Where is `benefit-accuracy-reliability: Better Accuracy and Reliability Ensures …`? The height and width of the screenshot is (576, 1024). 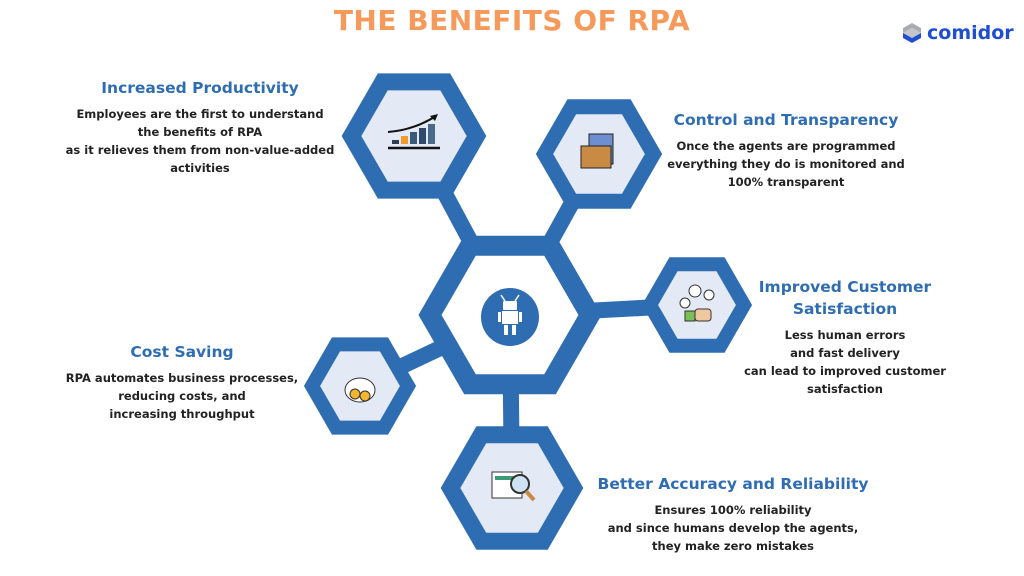 benefit-accuracy-reliability: Better Accuracy and Reliability Ensures … is located at coordinates (733, 514).